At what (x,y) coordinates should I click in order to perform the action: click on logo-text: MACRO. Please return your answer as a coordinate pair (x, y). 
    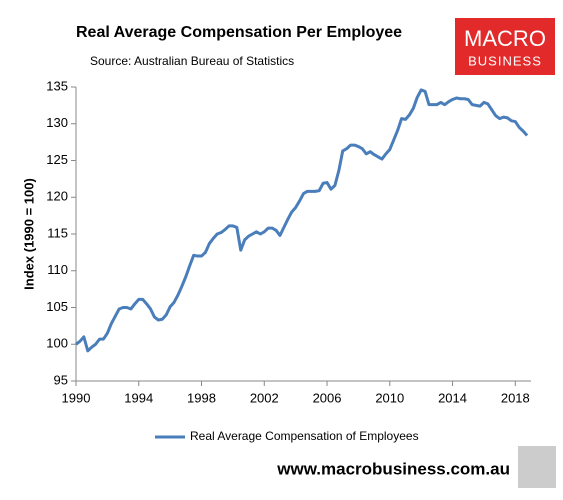
    Looking at the image, I should click on (505, 38).